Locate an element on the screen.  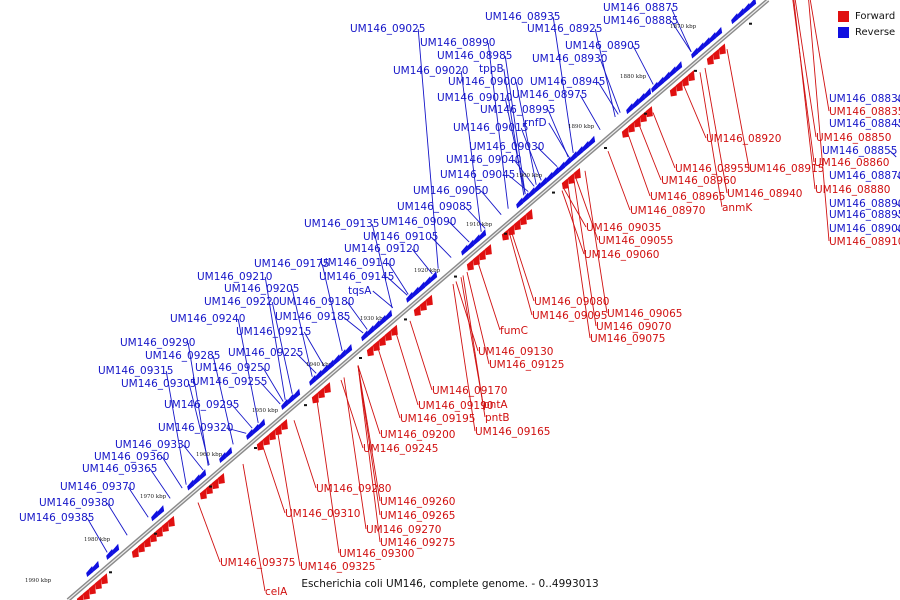
reverse-gene-label: UM146_08885 is located at coordinates (640, 21).